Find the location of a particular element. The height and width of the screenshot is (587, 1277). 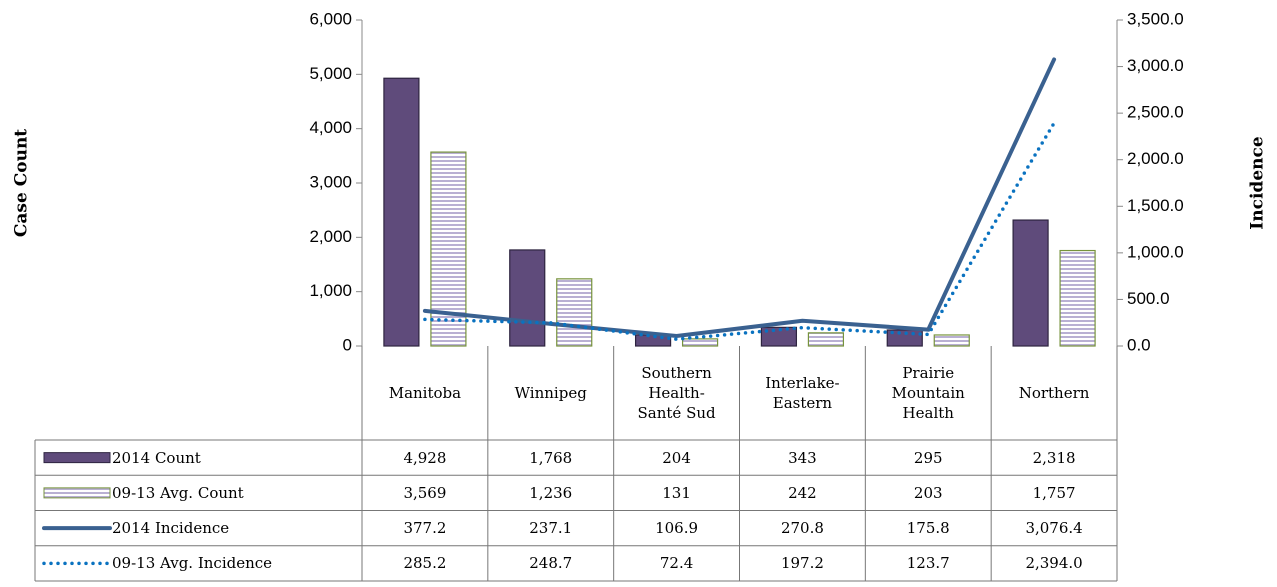

table-value: 295 is located at coordinates (928, 457).